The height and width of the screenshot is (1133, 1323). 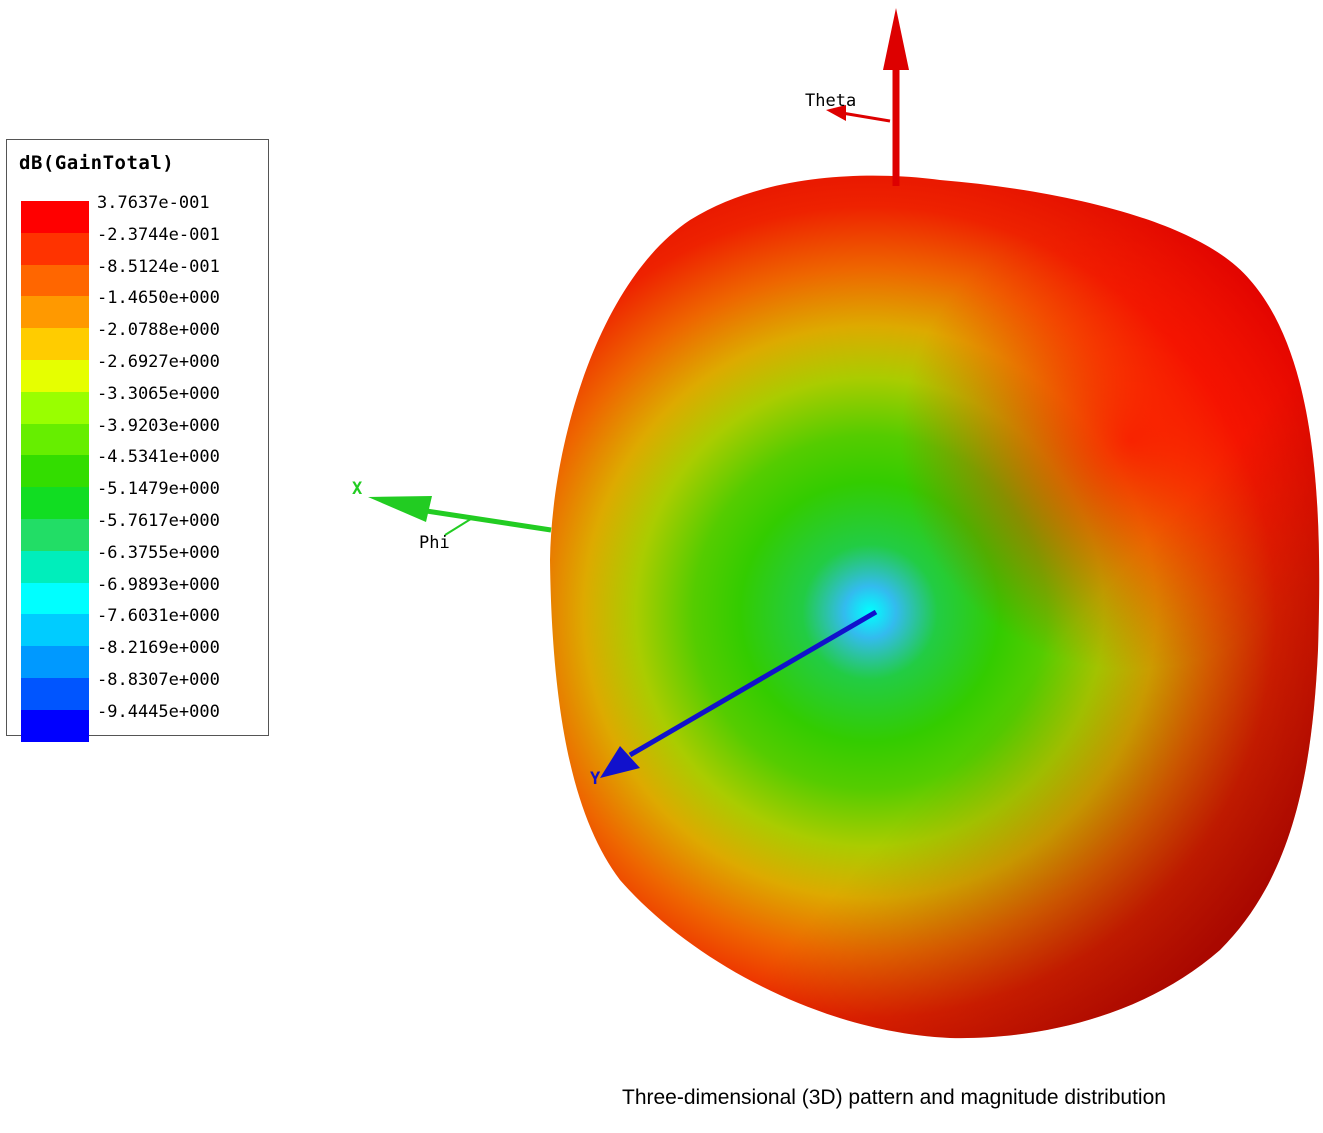 I want to click on z-axis-arrow, so click(x=896, y=97).